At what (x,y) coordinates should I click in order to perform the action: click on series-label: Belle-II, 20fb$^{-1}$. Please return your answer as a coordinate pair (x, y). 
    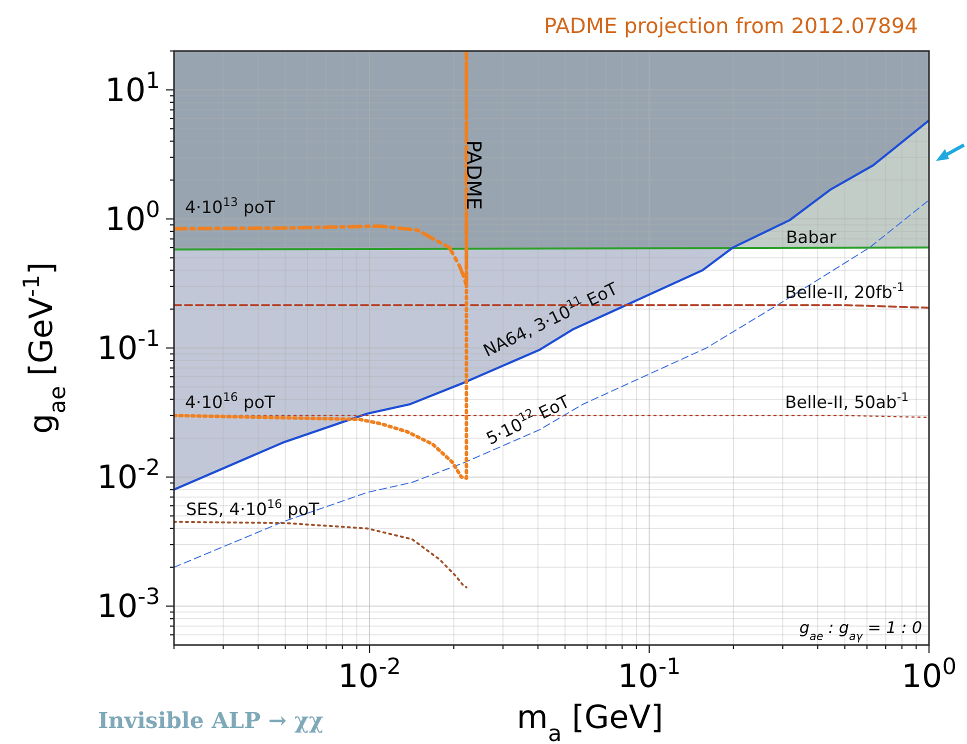
    Looking at the image, I should click on (844, 291).